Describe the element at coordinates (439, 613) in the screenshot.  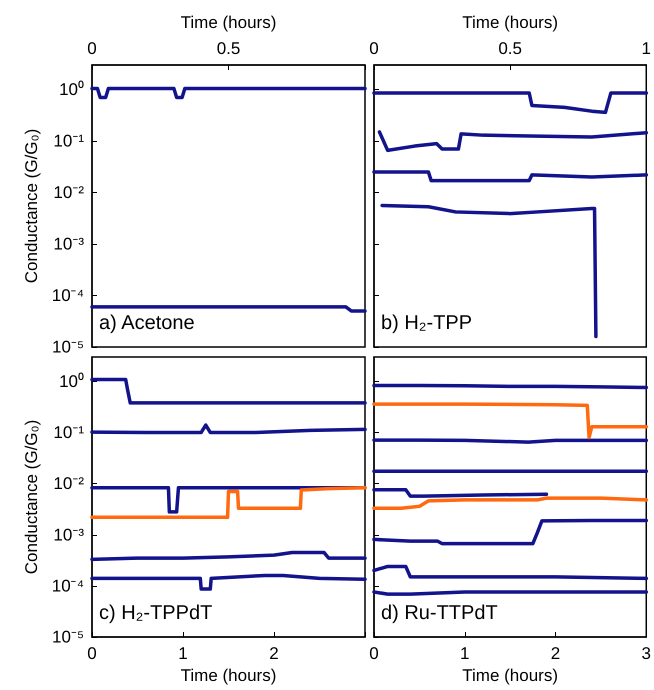
I see `annotation: d) Ru-TTPdT` at that location.